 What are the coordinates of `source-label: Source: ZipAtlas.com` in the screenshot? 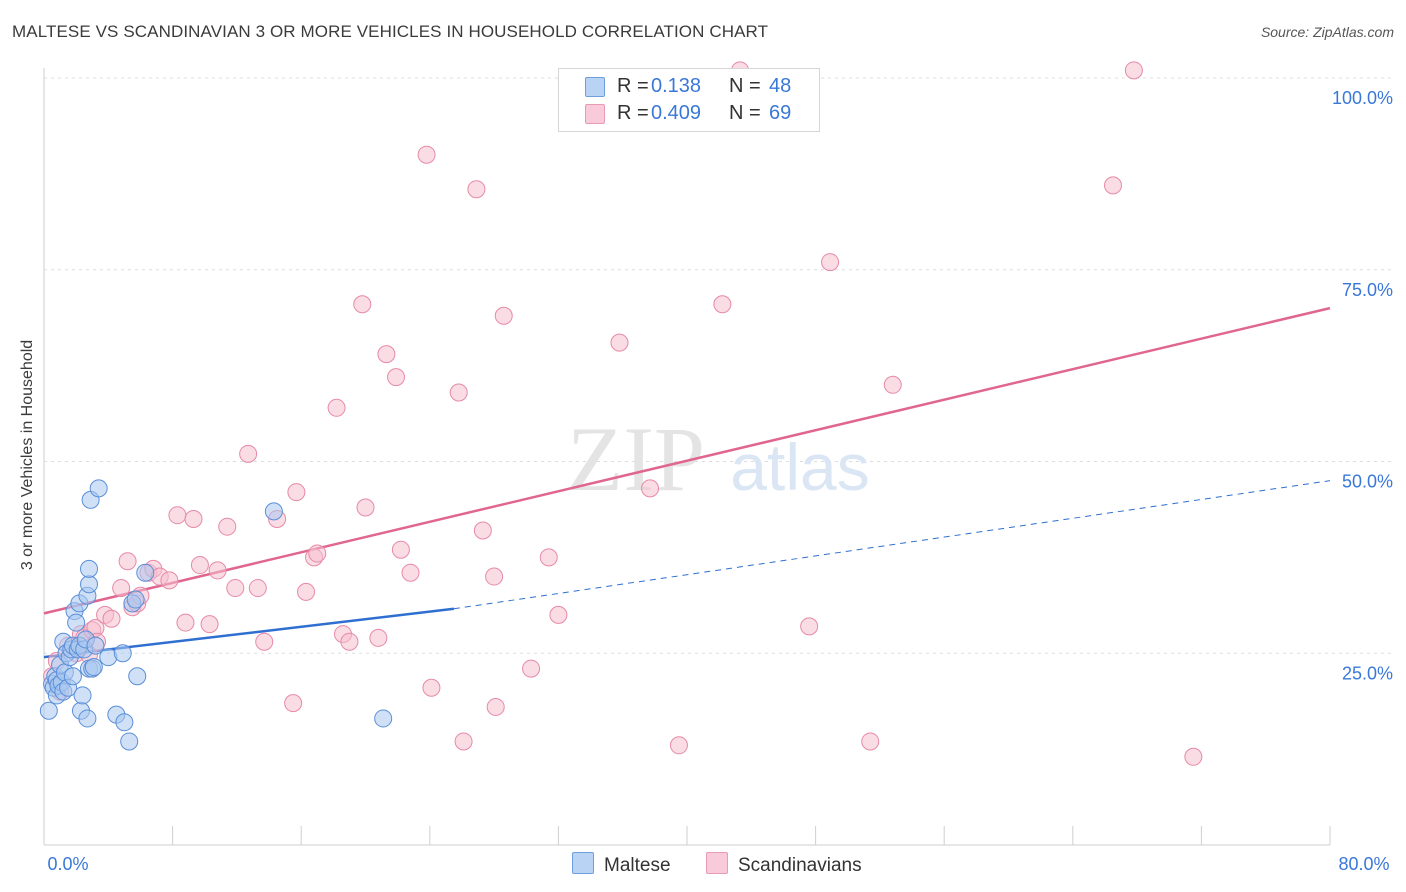 It's located at (1327, 32).